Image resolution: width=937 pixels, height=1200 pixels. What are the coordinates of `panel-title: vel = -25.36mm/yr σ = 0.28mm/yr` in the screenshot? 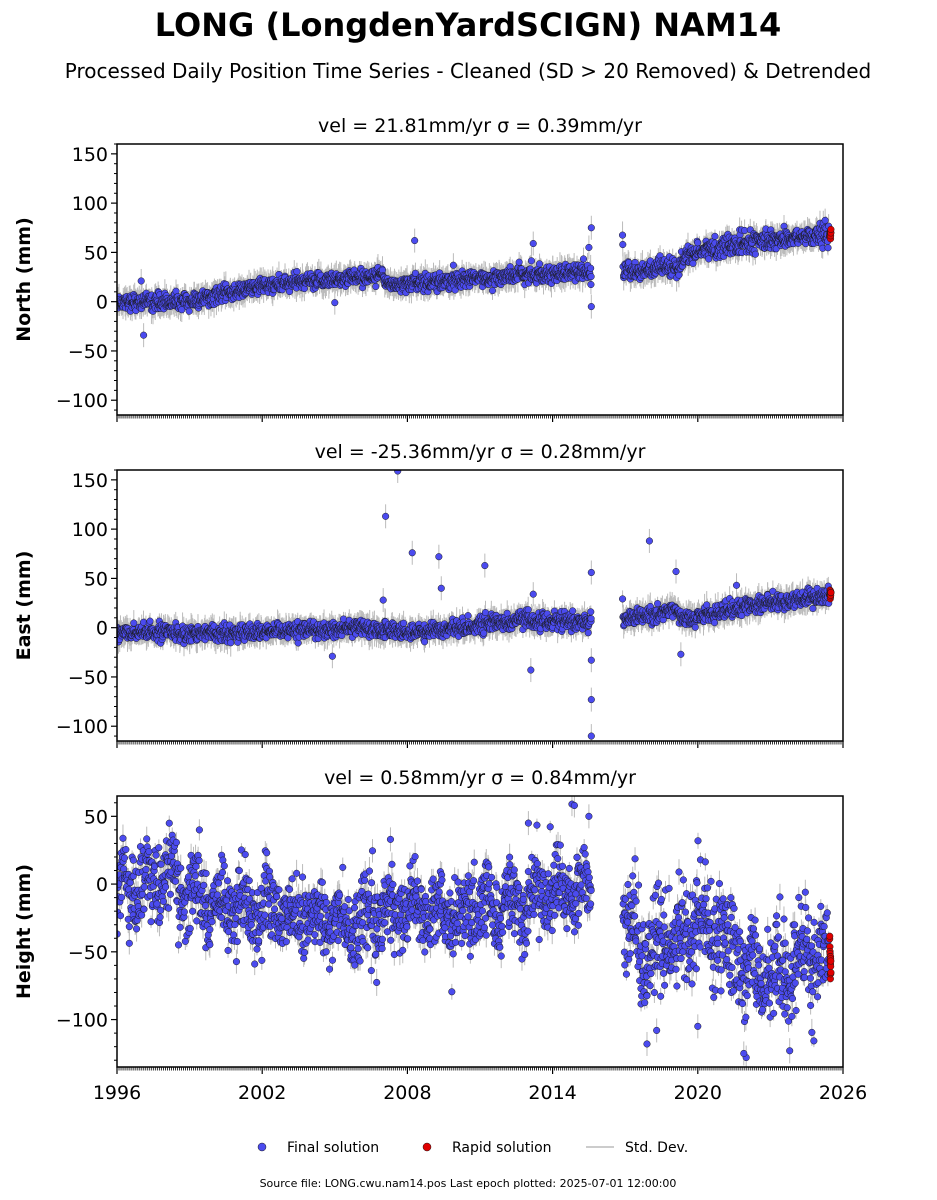 It's located at (480, 452).